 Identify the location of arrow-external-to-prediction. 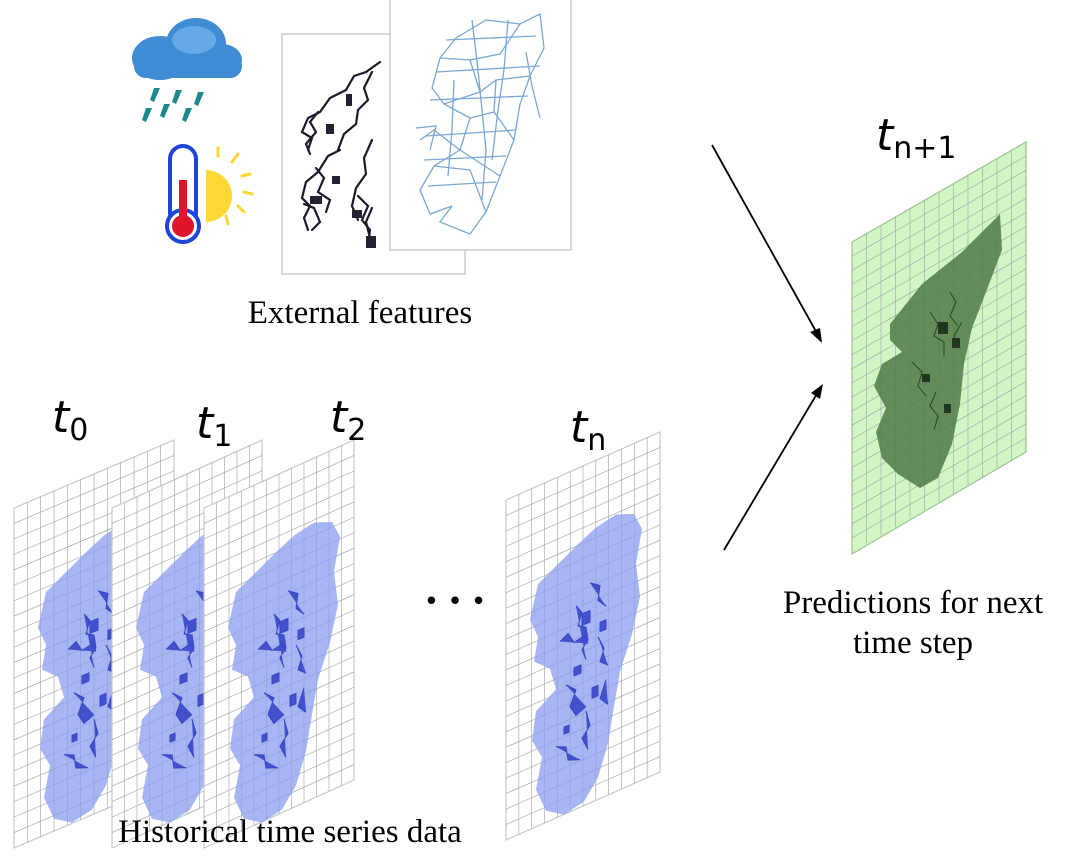
(766, 243).